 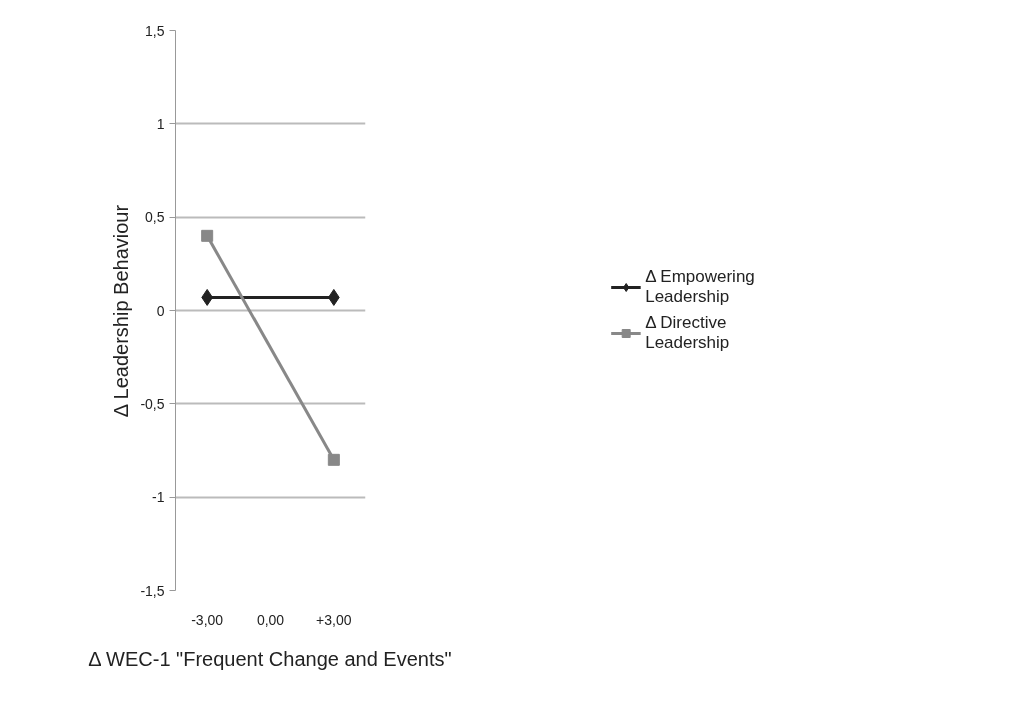 What do you see at coordinates (270, 619) in the screenshot?
I see `x-tick-label: 0,00` at bounding box center [270, 619].